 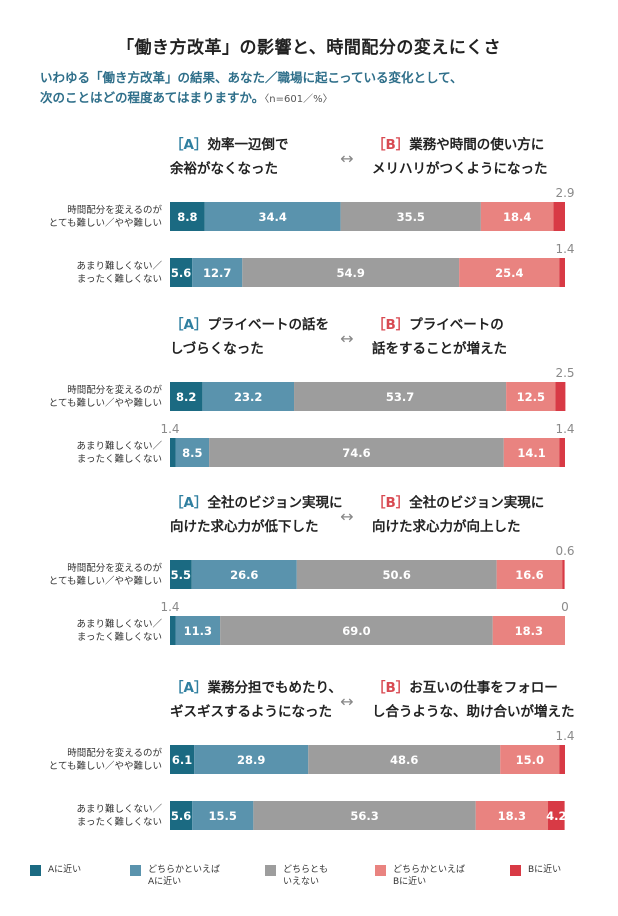 I want to click on legend-label: どちらかといえば Aに近い, so click(x=184, y=876).